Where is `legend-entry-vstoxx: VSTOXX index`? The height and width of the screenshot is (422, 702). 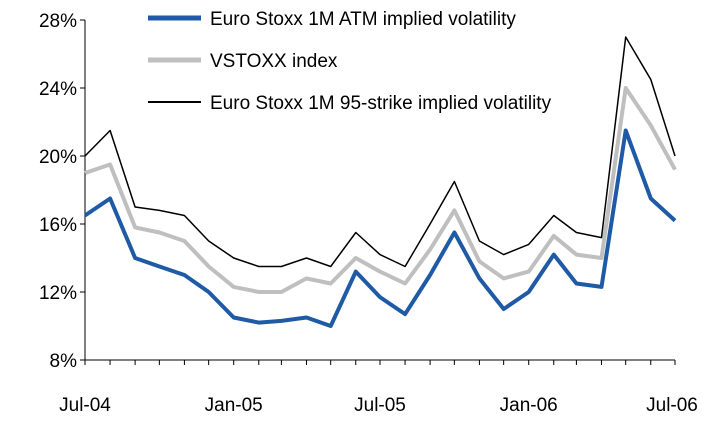
legend-entry-vstoxx: VSTOXX index is located at coordinates (243, 61).